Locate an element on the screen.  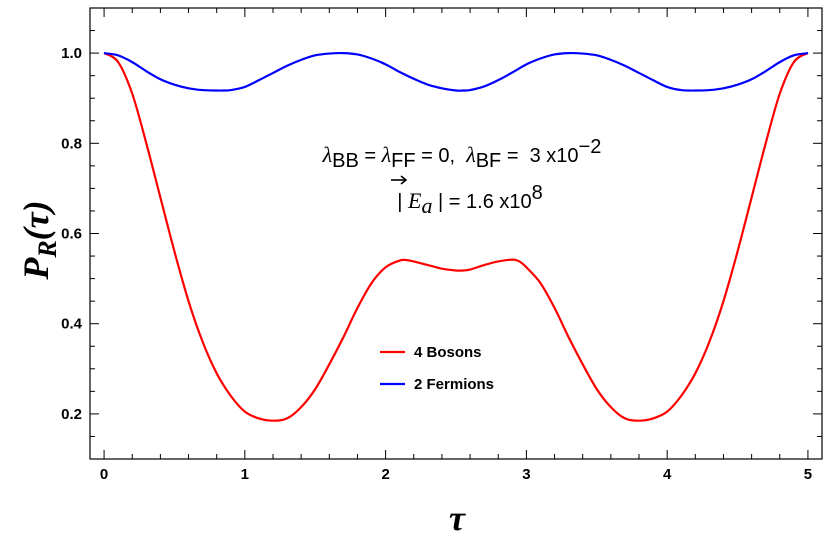
y-axis-title-base: P is located at coordinates (36, 269).